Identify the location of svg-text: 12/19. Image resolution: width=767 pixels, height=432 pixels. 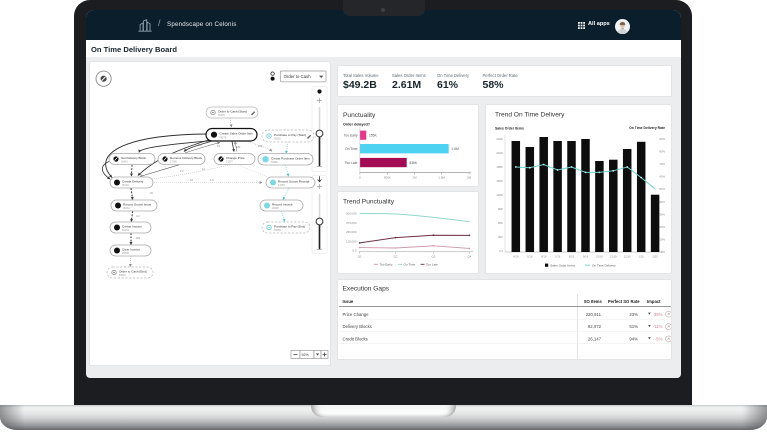
(627, 257).